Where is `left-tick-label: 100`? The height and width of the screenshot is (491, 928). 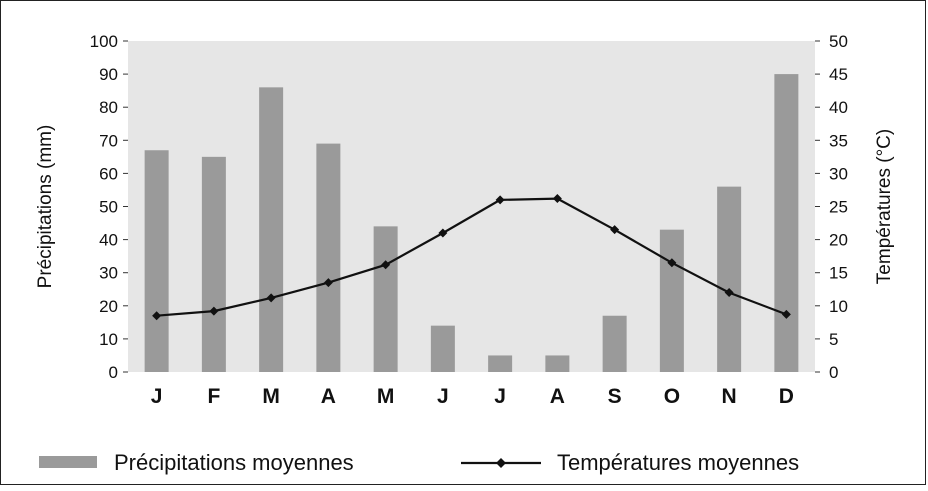 left-tick-label: 100 is located at coordinates (104, 41).